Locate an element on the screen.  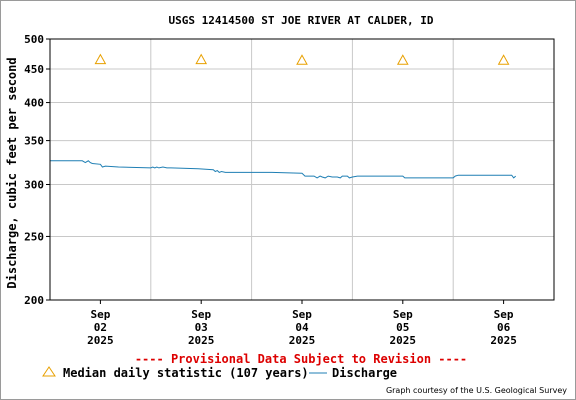
x-tick-label: Sep 02 2025 is located at coordinates (100, 327).